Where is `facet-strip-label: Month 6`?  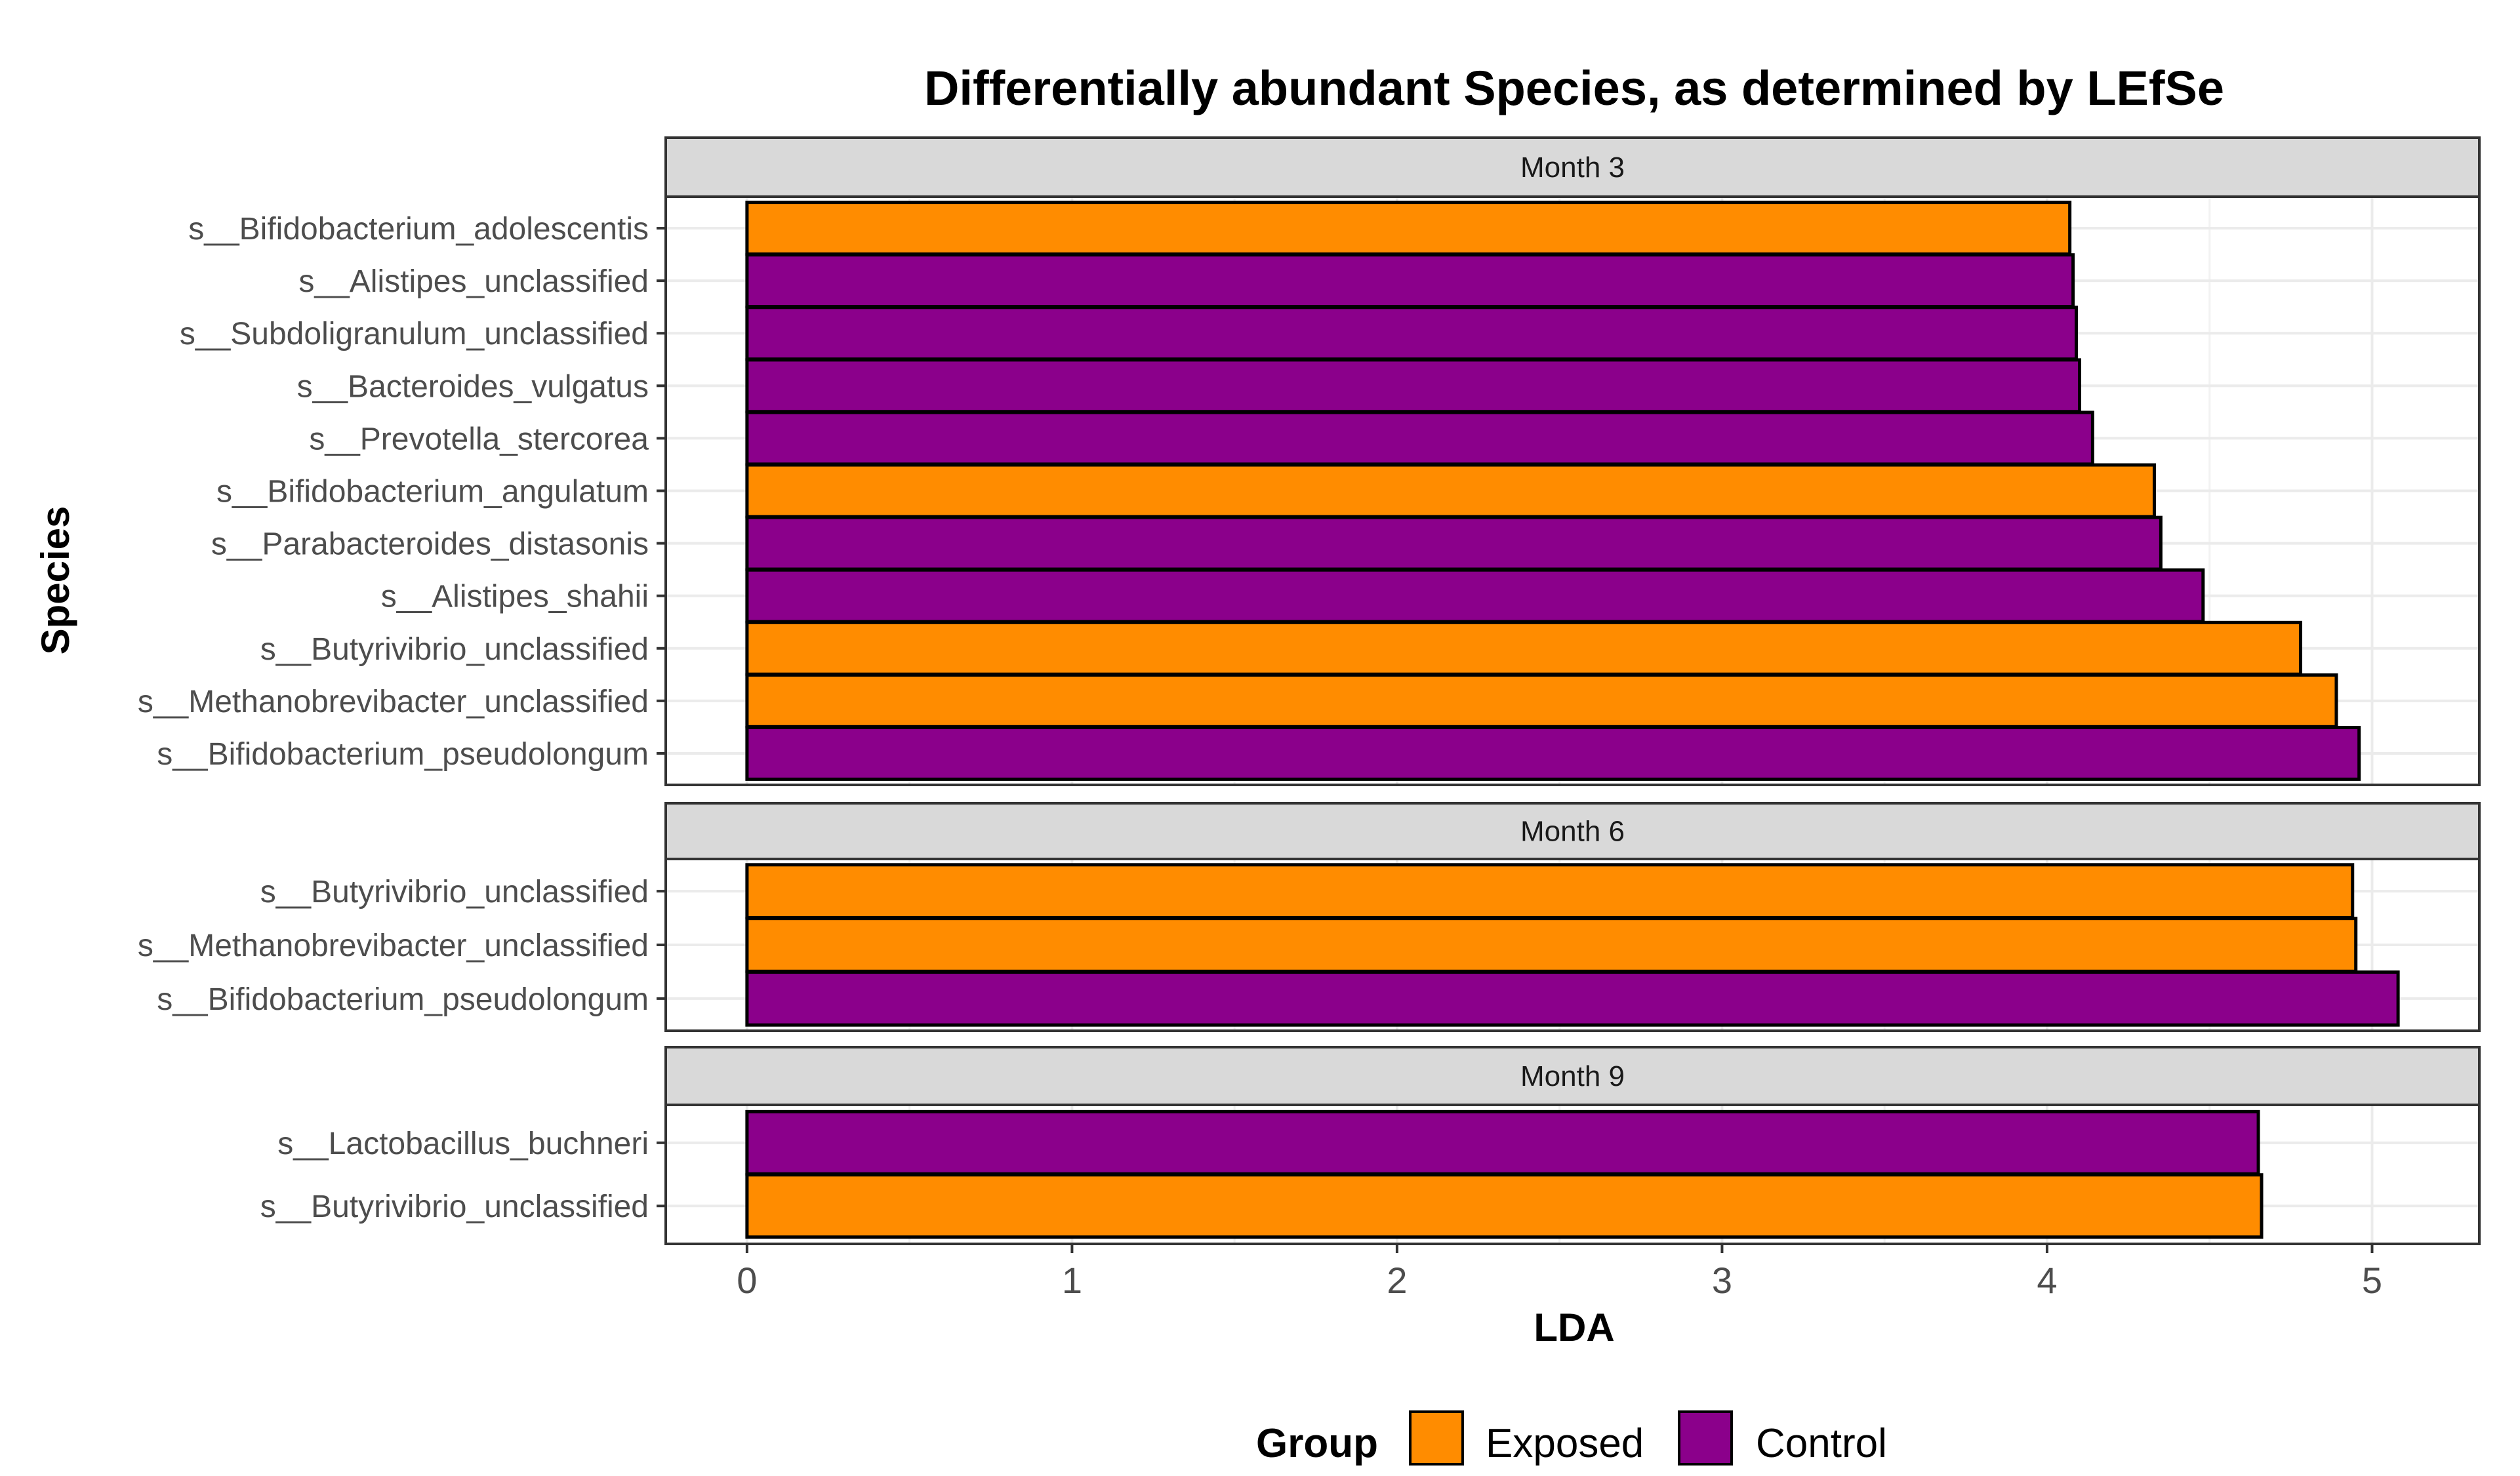
facet-strip-label: Month 6 is located at coordinates (1572, 832).